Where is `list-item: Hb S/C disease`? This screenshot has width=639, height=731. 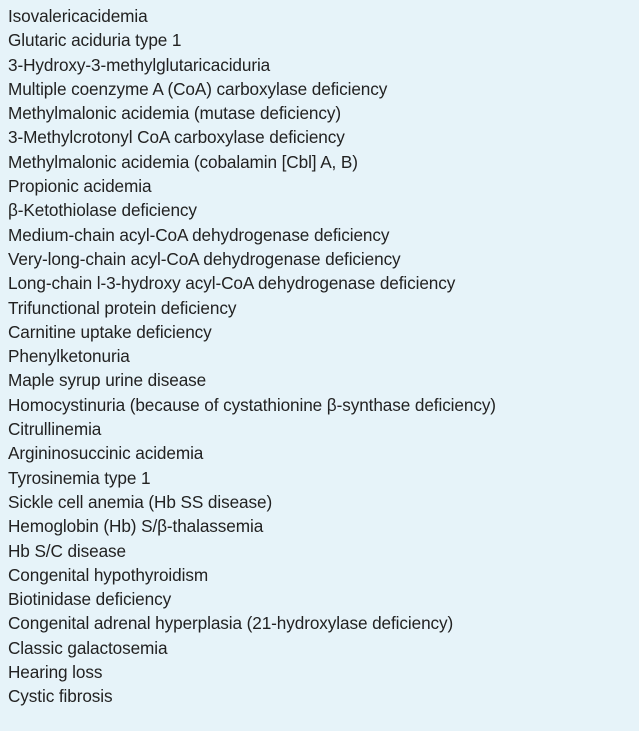
list-item: Hb S/C disease is located at coordinates (67, 550).